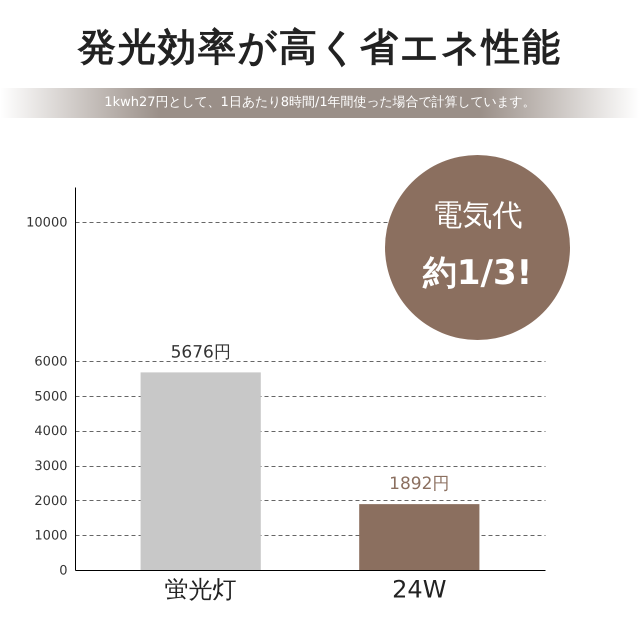  Describe the element at coordinates (320, 103) in the screenshot. I see `chart-subtitle: 1kwh27円として、1日あたり8時間/1年間使った場合で計算しています。` at that location.